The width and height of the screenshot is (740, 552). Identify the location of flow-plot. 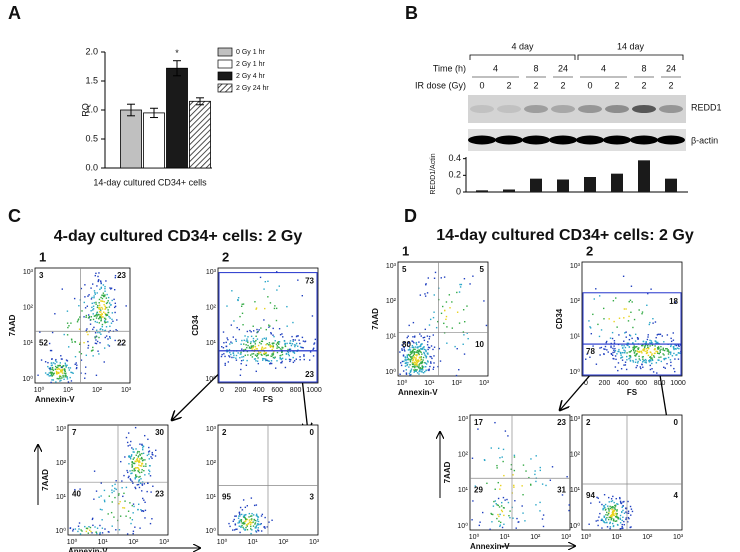
(268, 325).